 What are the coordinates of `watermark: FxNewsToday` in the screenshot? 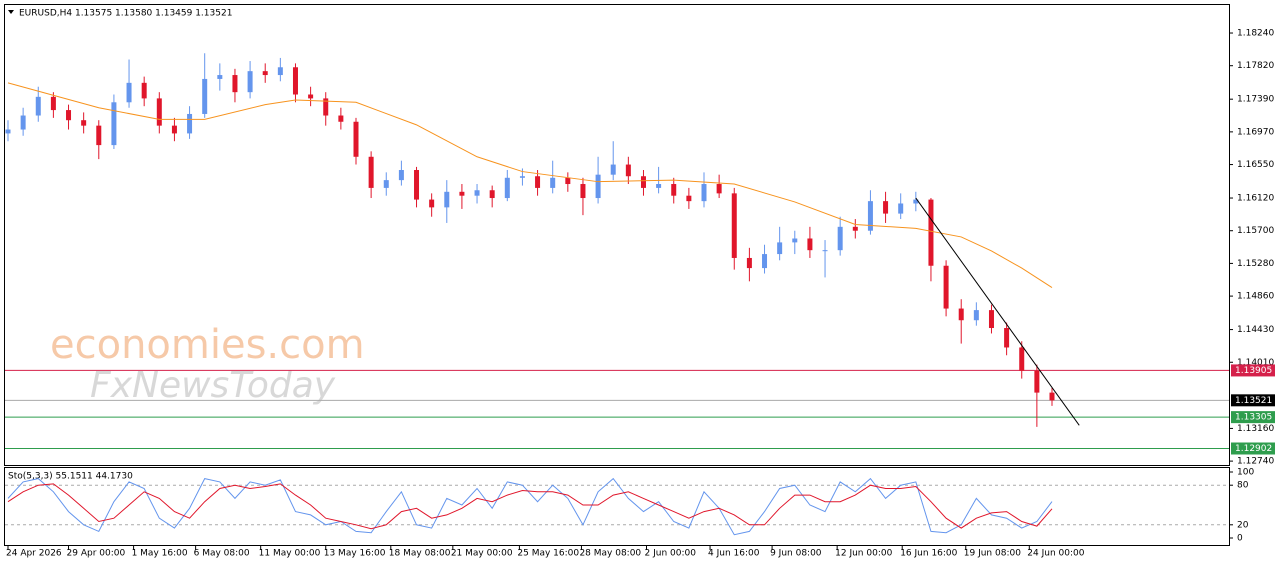 It's located at (213, 385).